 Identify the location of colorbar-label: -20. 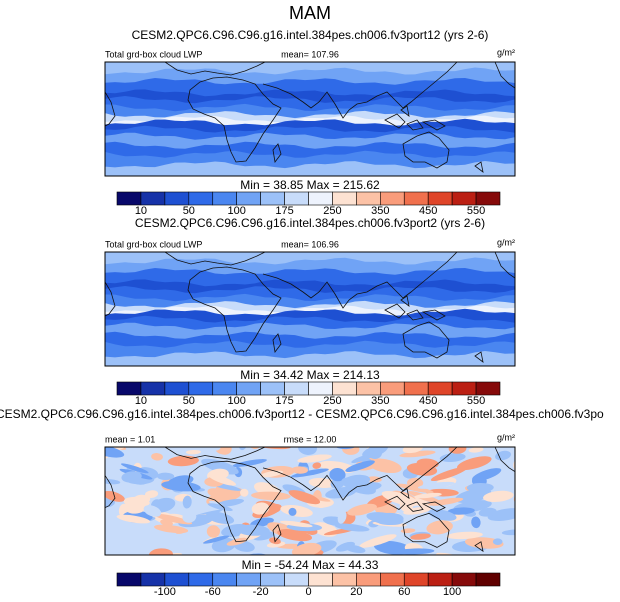
(261, 592).